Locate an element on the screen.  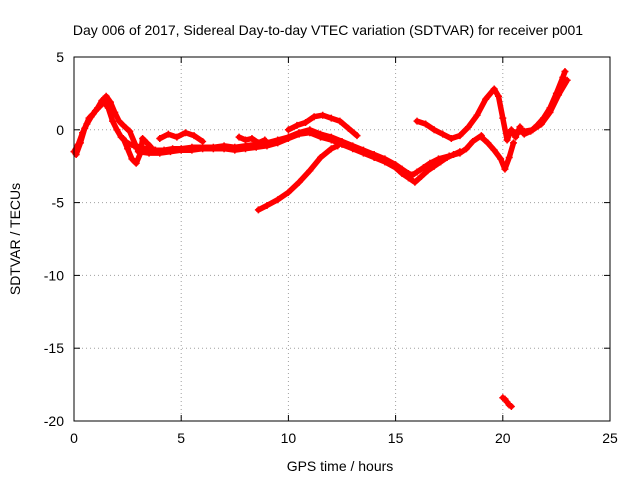
x-tick-label: 15 is located at coordinates (396, 438).